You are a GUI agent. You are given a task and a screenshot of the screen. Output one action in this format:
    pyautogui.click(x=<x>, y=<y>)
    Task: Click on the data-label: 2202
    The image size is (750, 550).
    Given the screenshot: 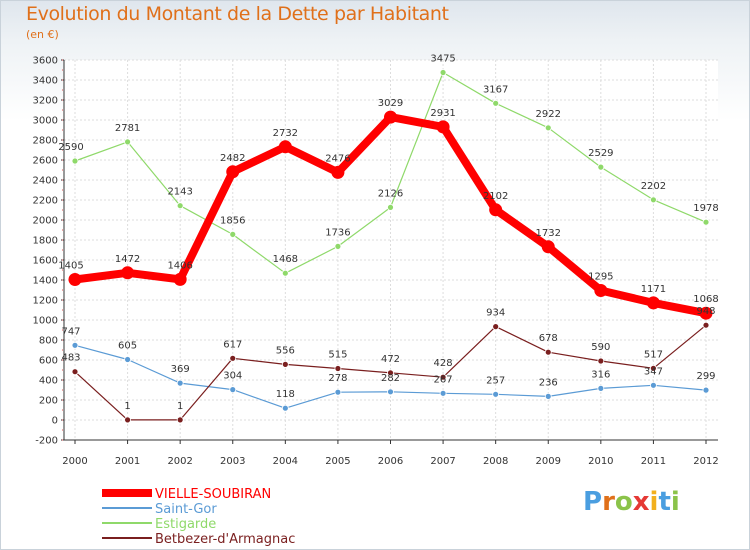 What is the action you would take?
    pyautogui.click(x=653, y=186)
    